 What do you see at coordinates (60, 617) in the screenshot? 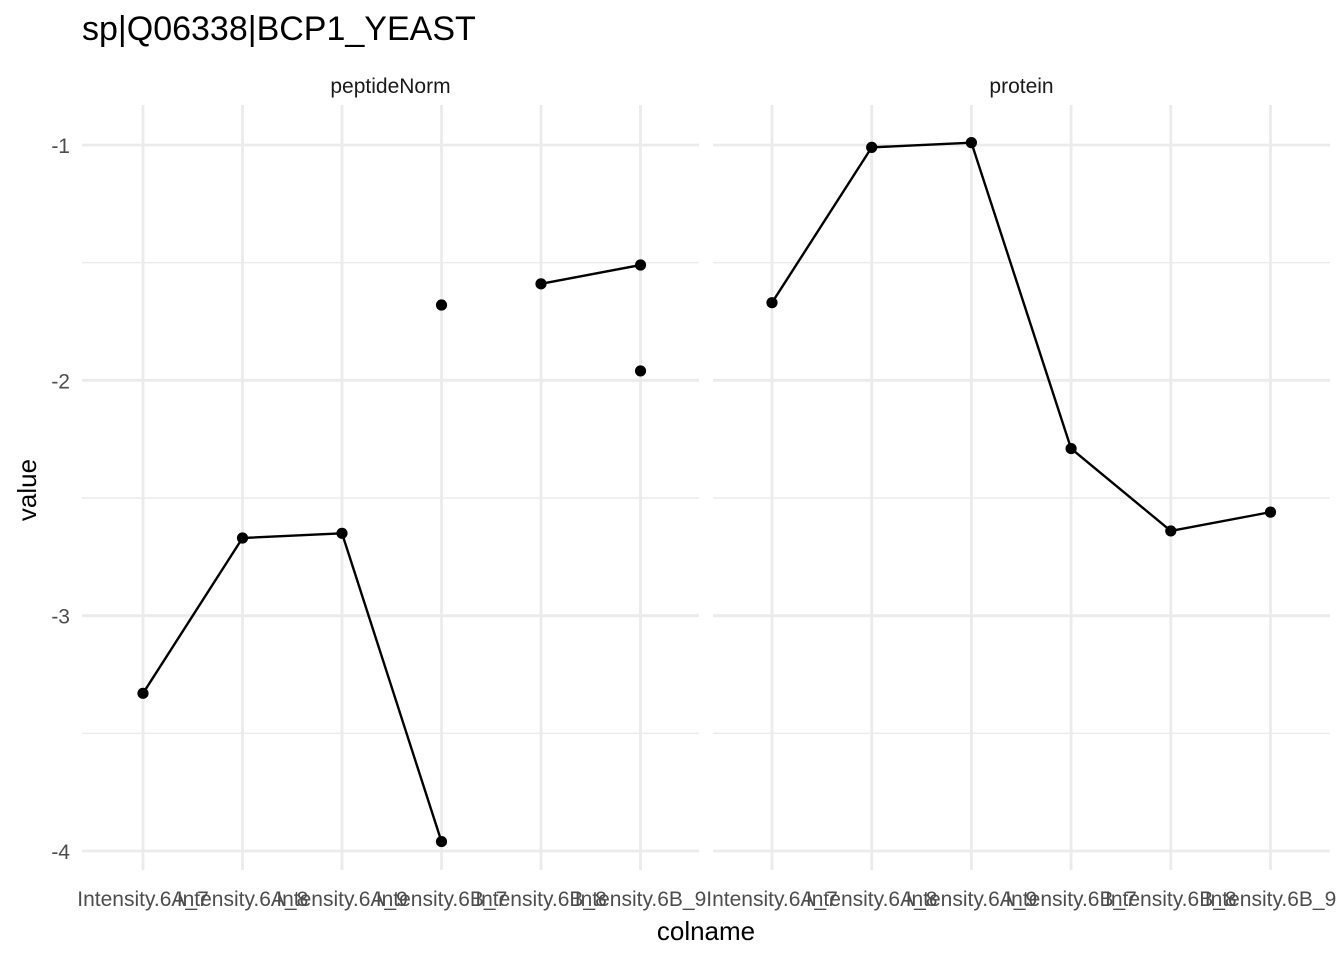
I see `y-tick-label: -3` at bounding box center [60, 617].